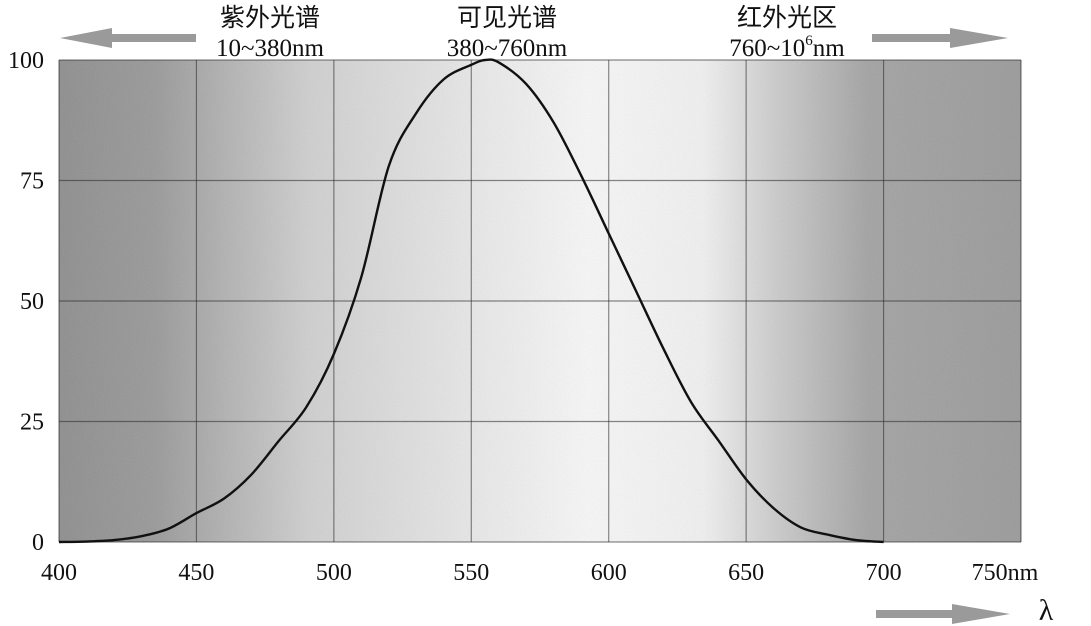 This screenshot has width=1091, height=626. What do you see at coordinates (270, 17) in the screenshot?
I see `uv-region-name: 紫外光谱` at bounding box center [270, 17].